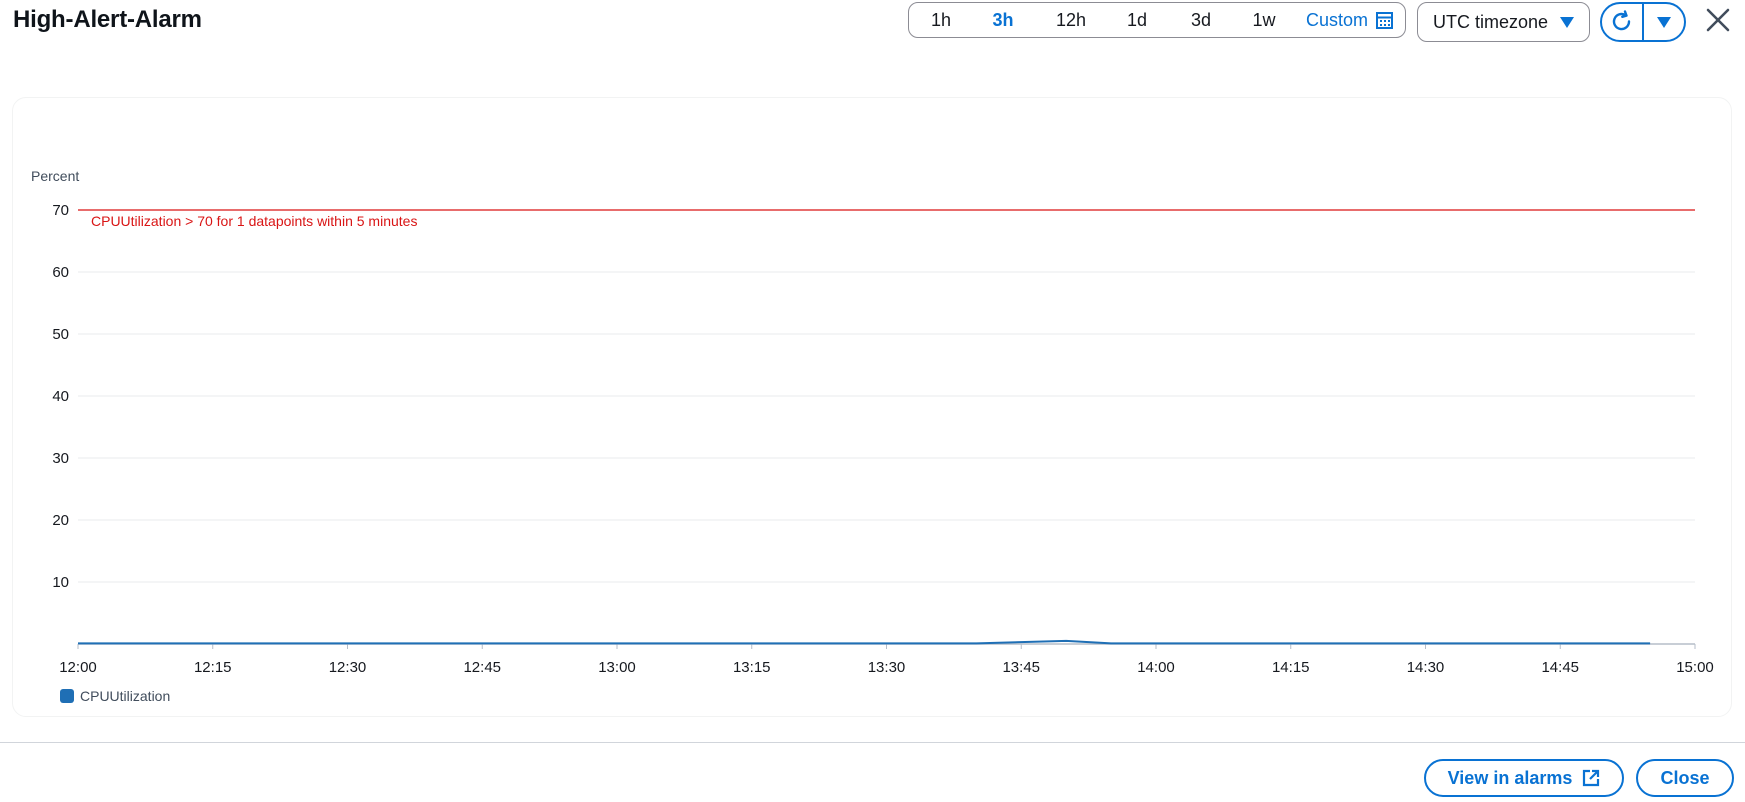 The width and height of the screenshot is (1745, 802). What do you see at coordinates (872, 742) in the screenshot?
I see `footer-divider` at bounding box center [872, 742].